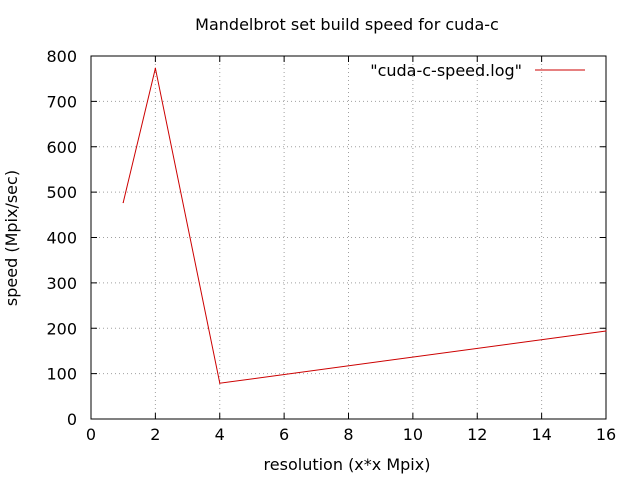 The width and height of the screenshot is (640, 480). Describe the element at coordinates (91, 434) in the screenshot. I see `x-tick-label: 0` at that location.